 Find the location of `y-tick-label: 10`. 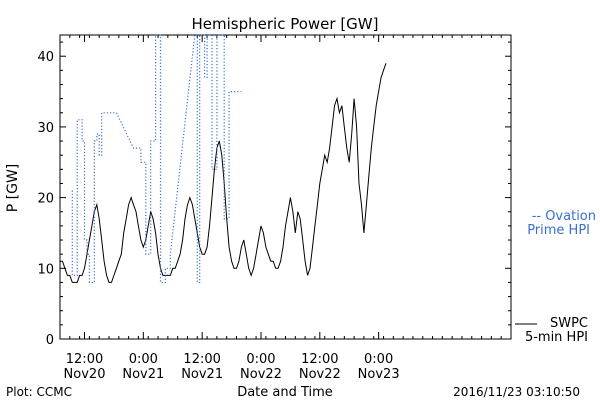

y-tick-label: 10 is located at coordinates (45, 269).